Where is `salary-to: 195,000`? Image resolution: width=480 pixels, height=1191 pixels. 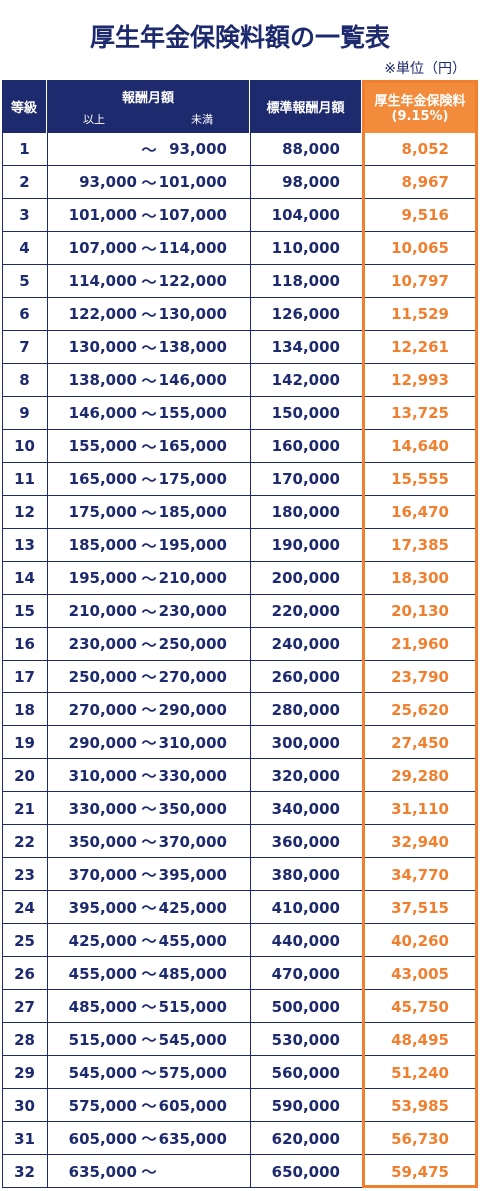
salary-to: 195,000 is located at coordinates (192, 545).